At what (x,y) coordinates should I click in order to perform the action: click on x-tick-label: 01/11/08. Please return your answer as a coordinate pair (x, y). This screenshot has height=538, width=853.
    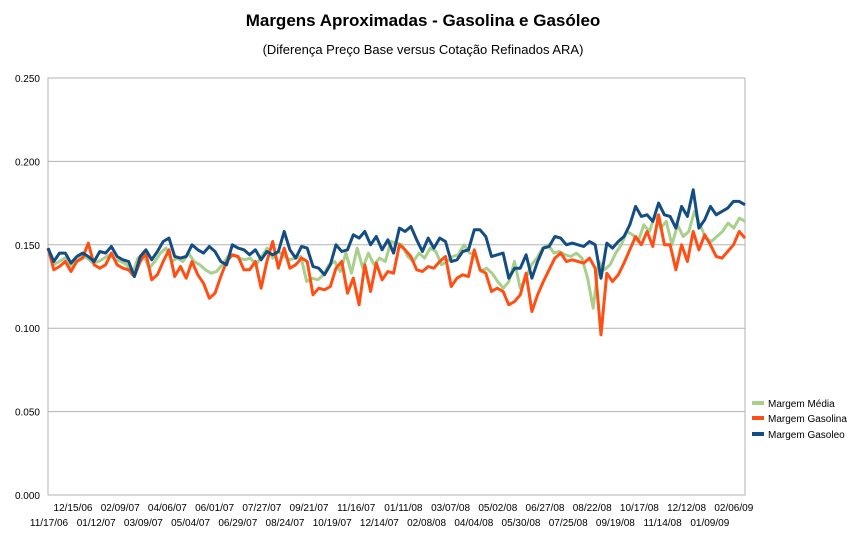
    Looking at the image, I should click on (403, 508).